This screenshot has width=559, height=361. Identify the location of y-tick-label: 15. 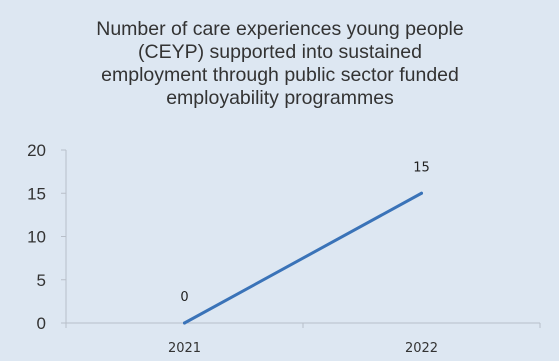
(36, 193).